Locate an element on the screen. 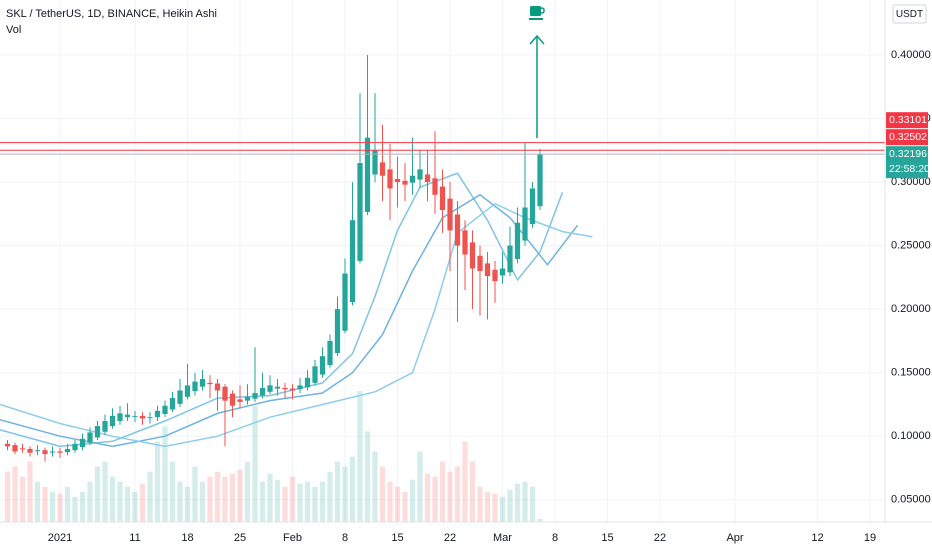  arrow-annotation is located at coordinates (537, 72).